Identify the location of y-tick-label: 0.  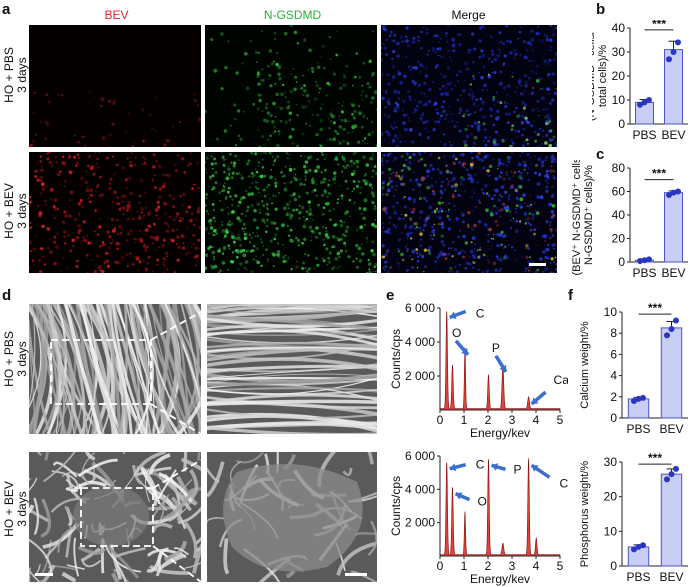
(613, 566).